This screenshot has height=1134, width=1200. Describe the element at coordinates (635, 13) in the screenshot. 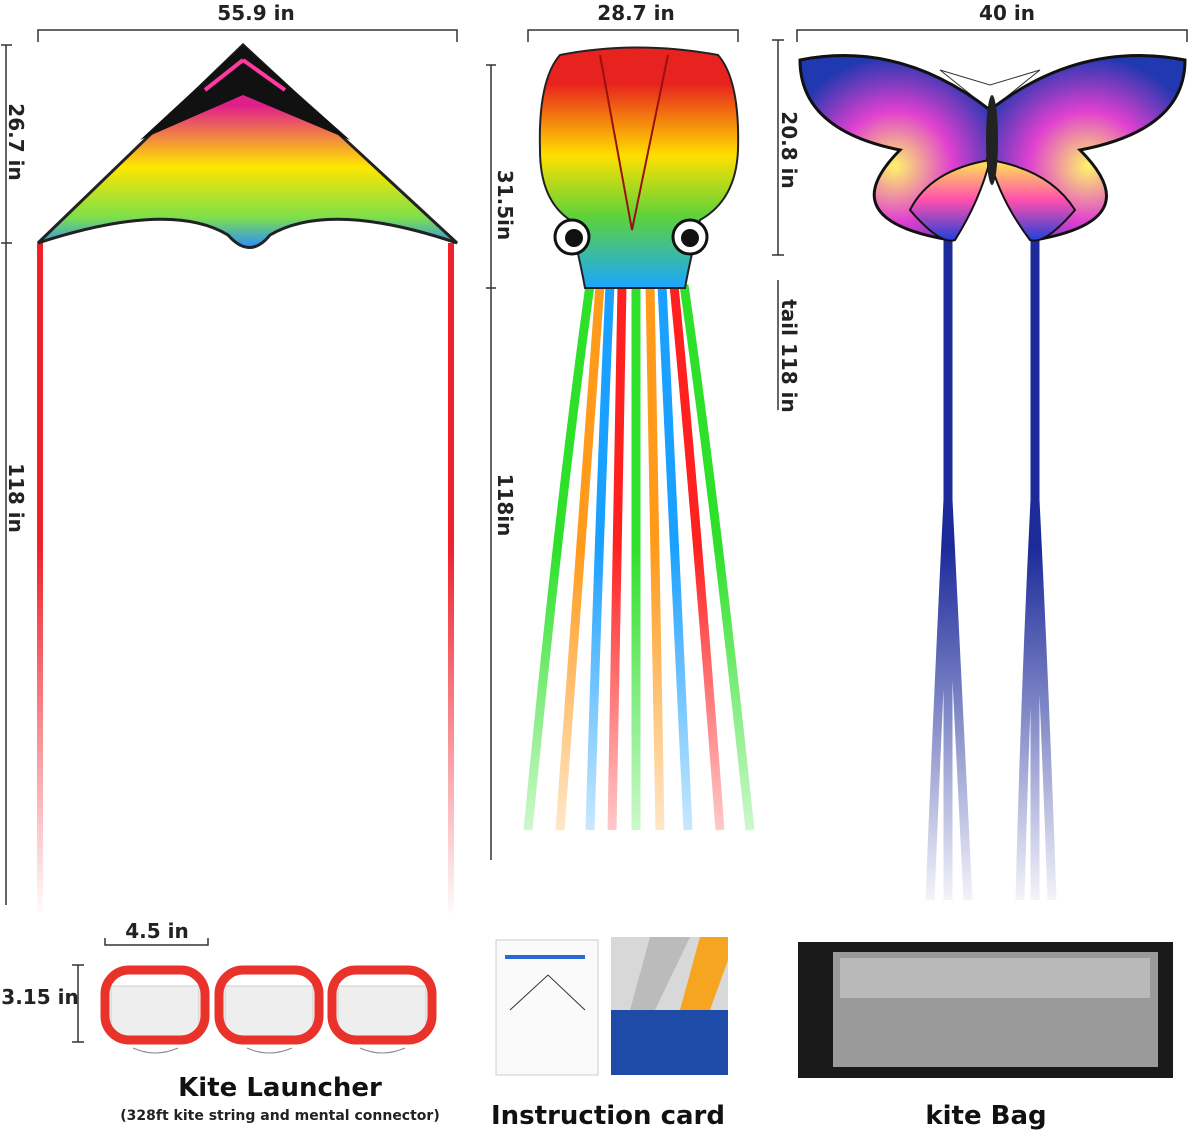

I see `width-label: 28.7 in` at that location.